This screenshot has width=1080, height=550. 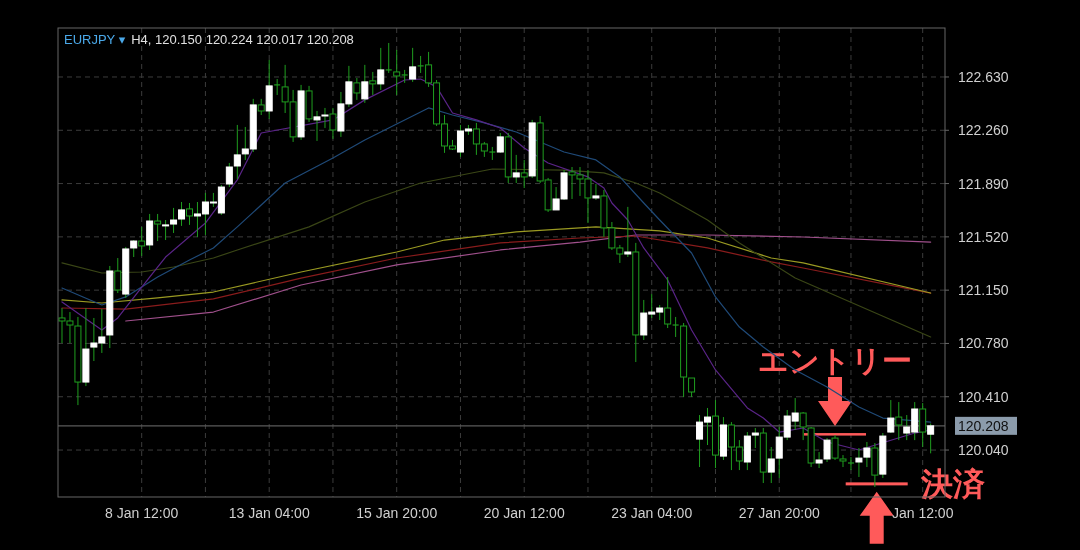 I want to click on x-tick-label: 15 Jan 20:00, so click(x=397, y=513).